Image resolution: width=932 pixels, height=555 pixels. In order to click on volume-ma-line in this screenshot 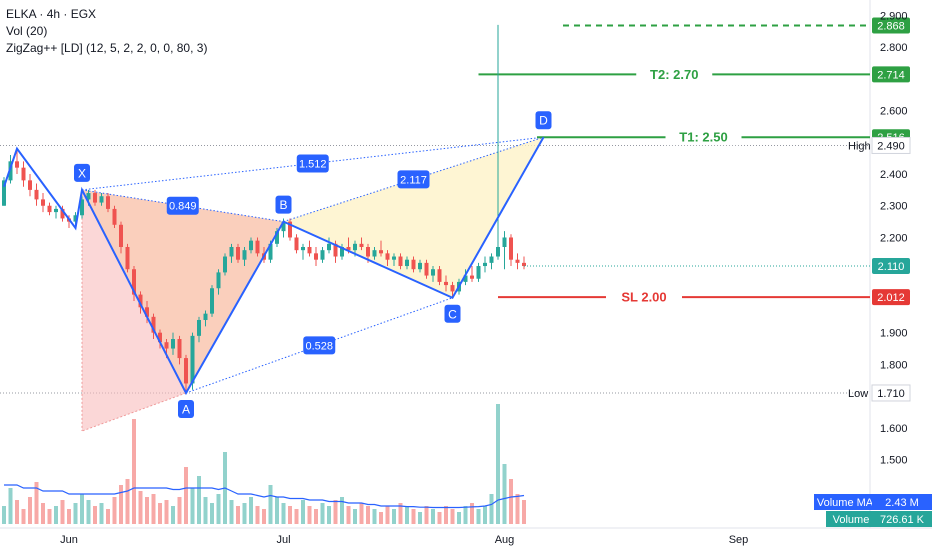, I will do `click(264, 496)`.